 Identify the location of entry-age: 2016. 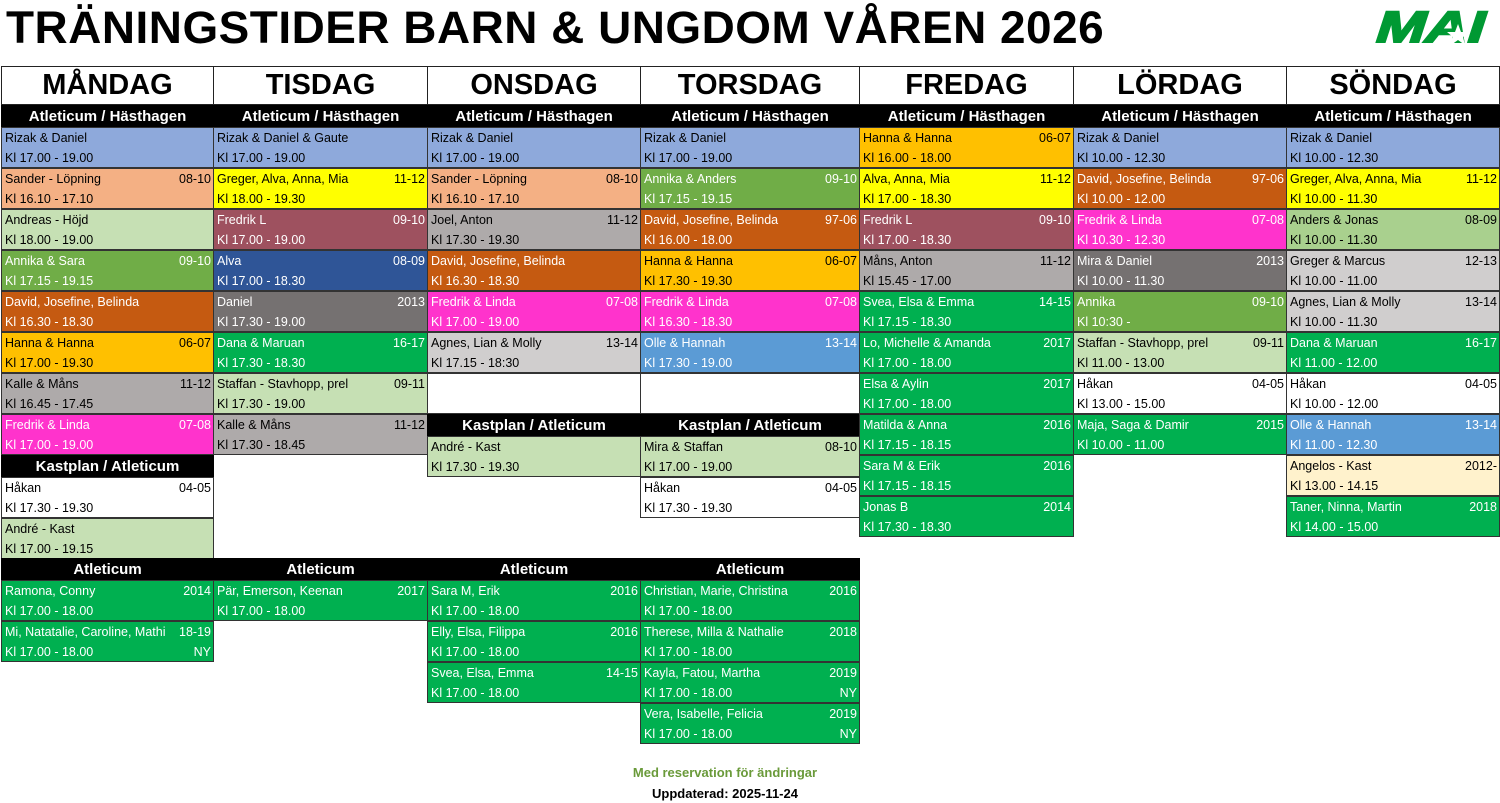
(624, 591).